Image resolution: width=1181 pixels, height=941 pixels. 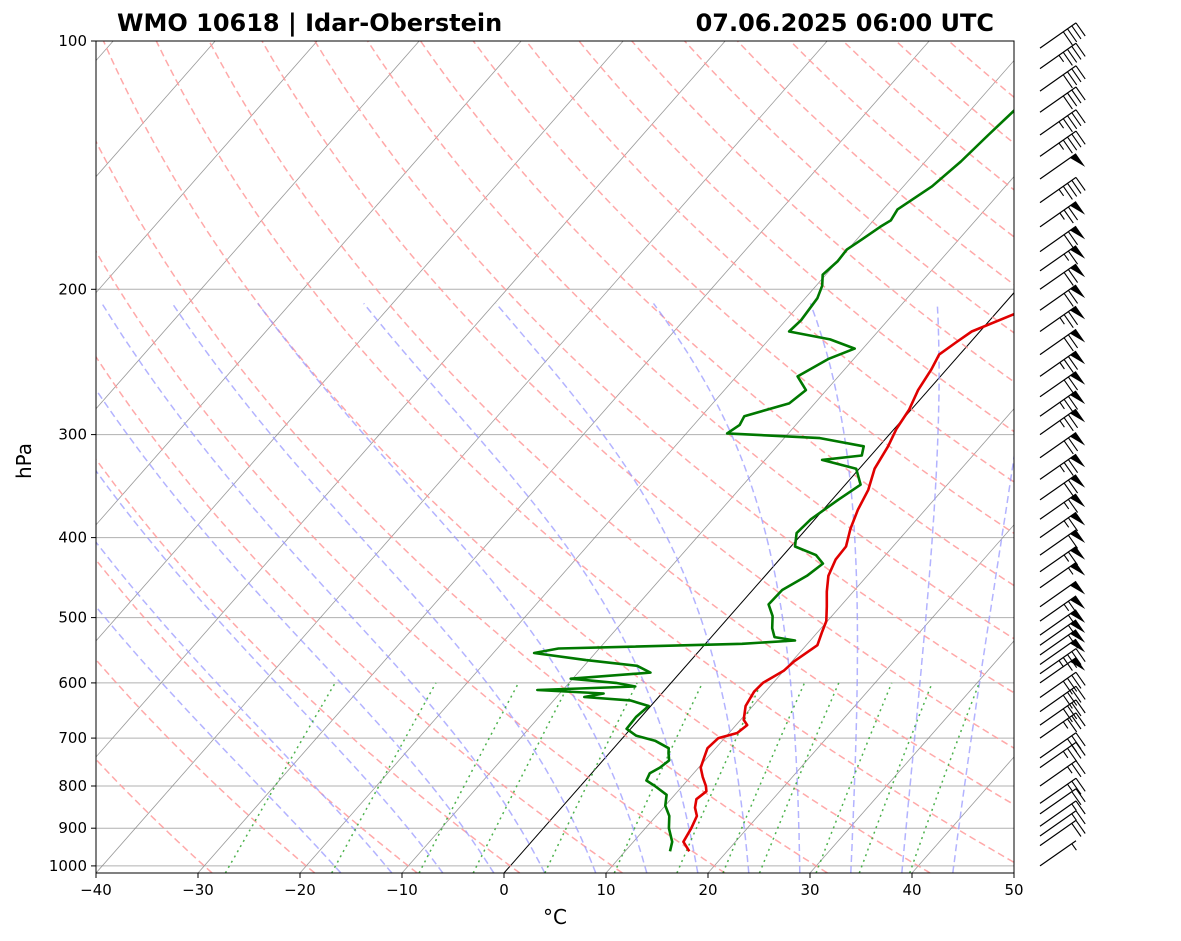 I want to click on x-tick-label: −30, so click(x=198, y=890).